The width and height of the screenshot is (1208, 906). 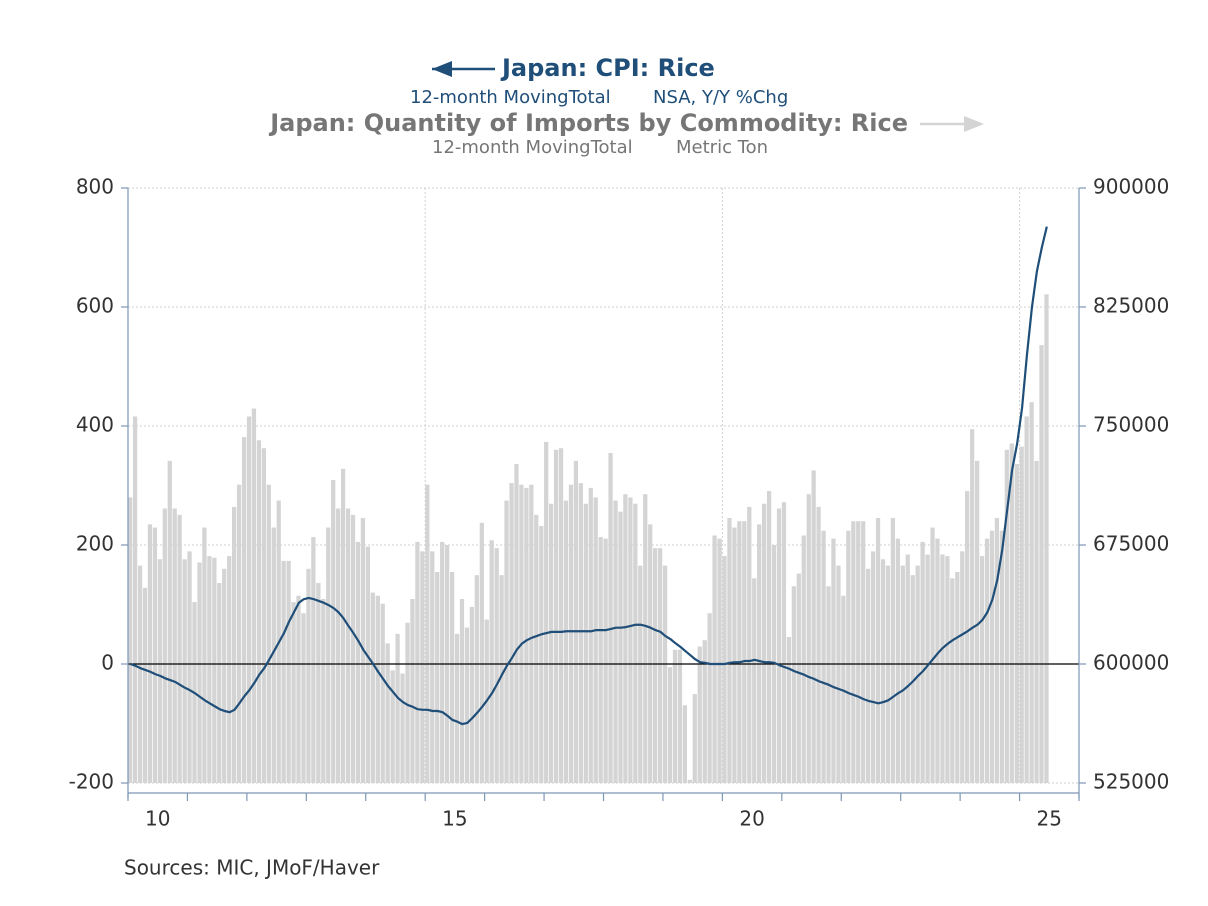 What do you see at coordinates (607, 68) in the screenshot?
I see `legend-title: Japan: CPI: Rice` at bounding box center [607, 68].